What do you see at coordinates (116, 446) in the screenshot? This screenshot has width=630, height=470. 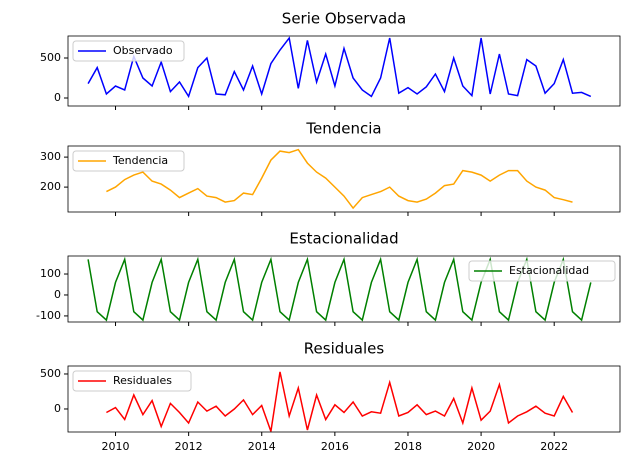 I see `x-tick-label: 2010` at bounding box center [116, 446].